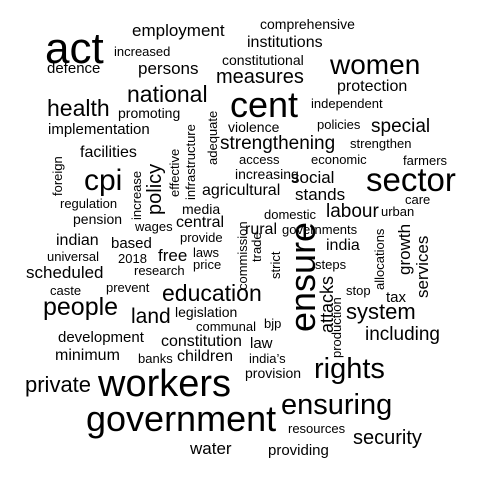  What do you see at coordinates (339, 159) in the screenshot?
I see `word-economic: economic` at bounding box center [339, 159].